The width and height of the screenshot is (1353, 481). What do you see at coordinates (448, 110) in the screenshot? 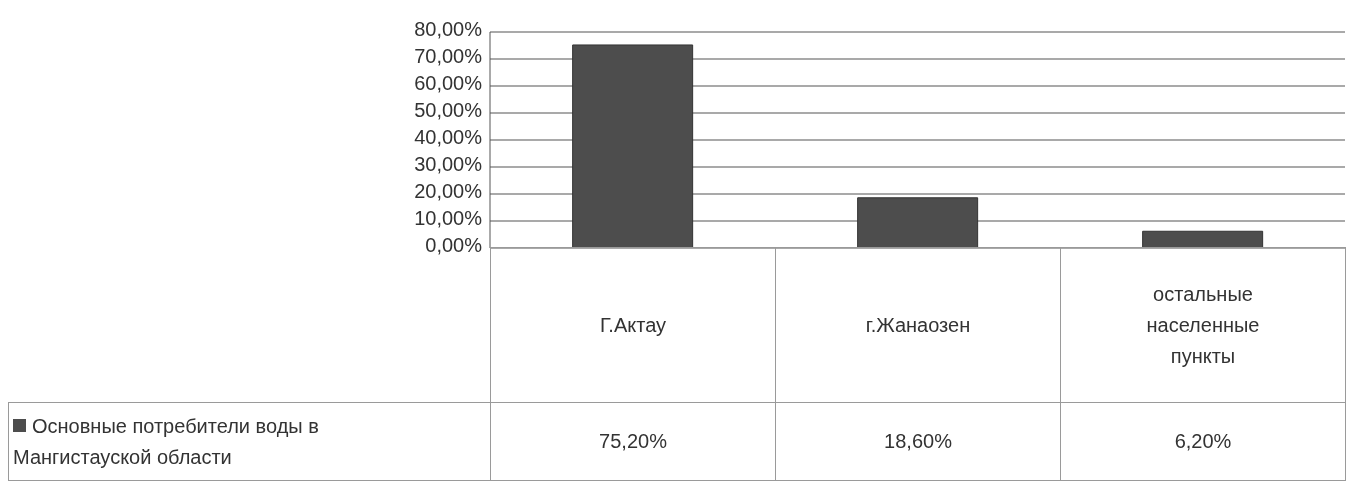
I see `y-tick-label: 50,00%` at bounding box center [448, 110].